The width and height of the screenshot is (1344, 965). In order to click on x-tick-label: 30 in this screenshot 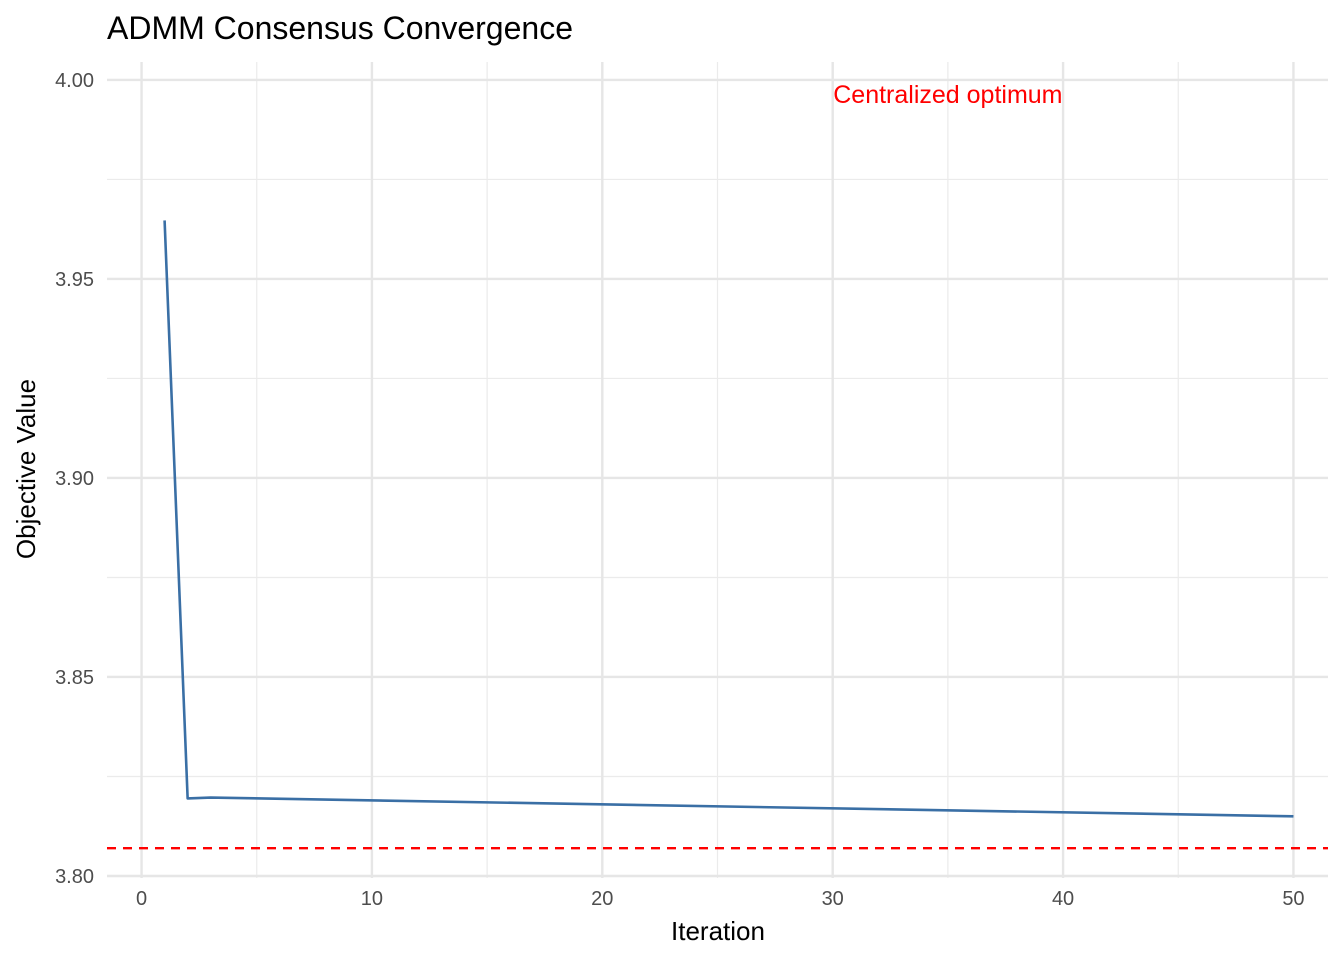, I will do `click(833, 899)`.